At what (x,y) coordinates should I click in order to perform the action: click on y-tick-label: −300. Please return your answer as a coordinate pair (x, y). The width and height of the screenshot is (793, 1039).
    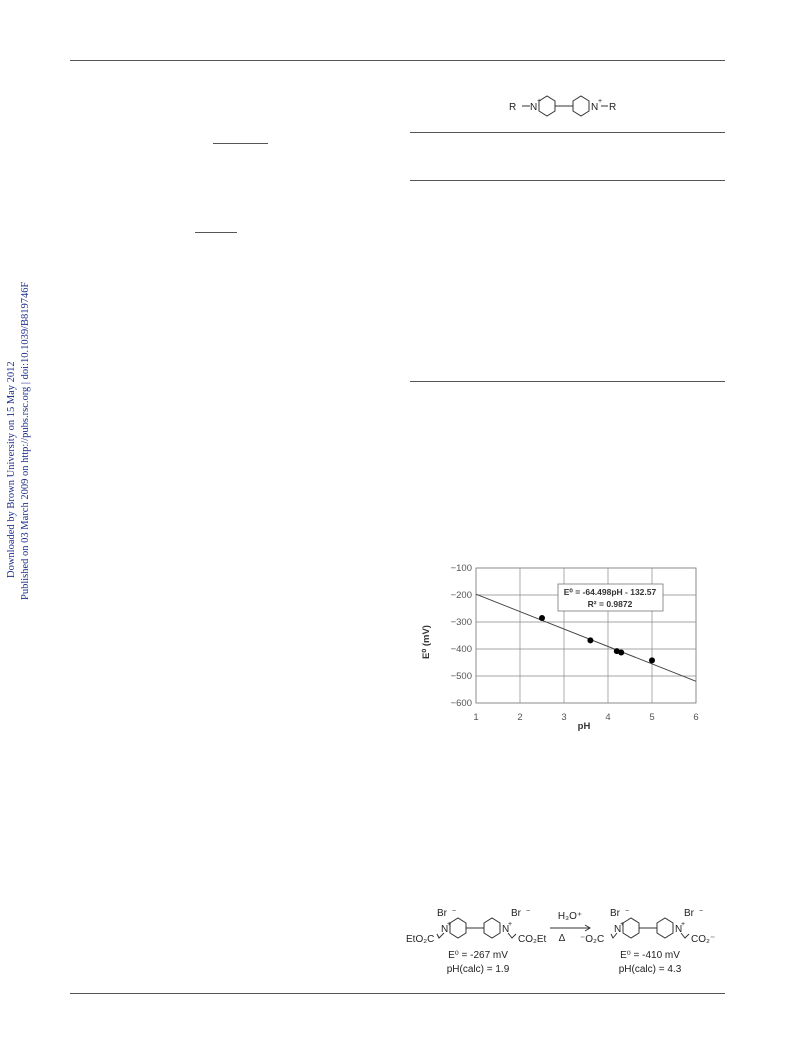
    Looking at the image, I should click on (461, 622).